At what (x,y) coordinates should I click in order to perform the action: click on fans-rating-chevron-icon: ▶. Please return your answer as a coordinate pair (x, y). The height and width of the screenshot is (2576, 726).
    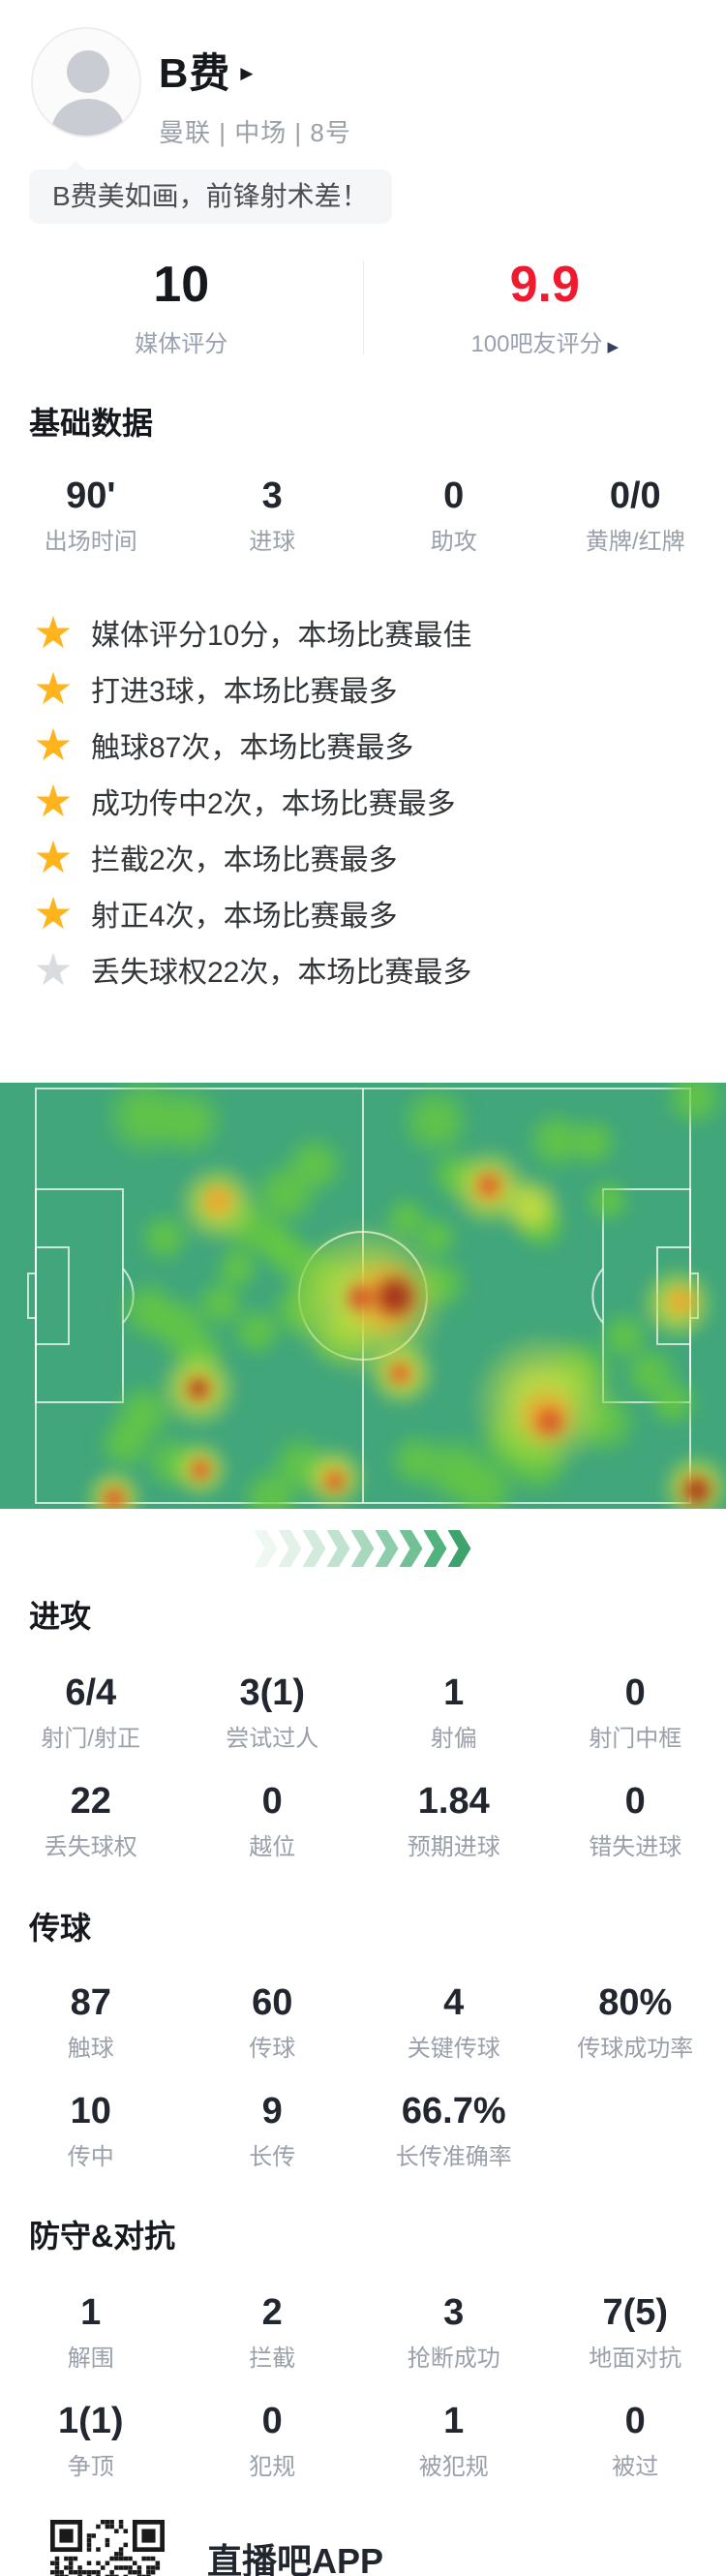
    Looking at the image, I should click on (613, 347).